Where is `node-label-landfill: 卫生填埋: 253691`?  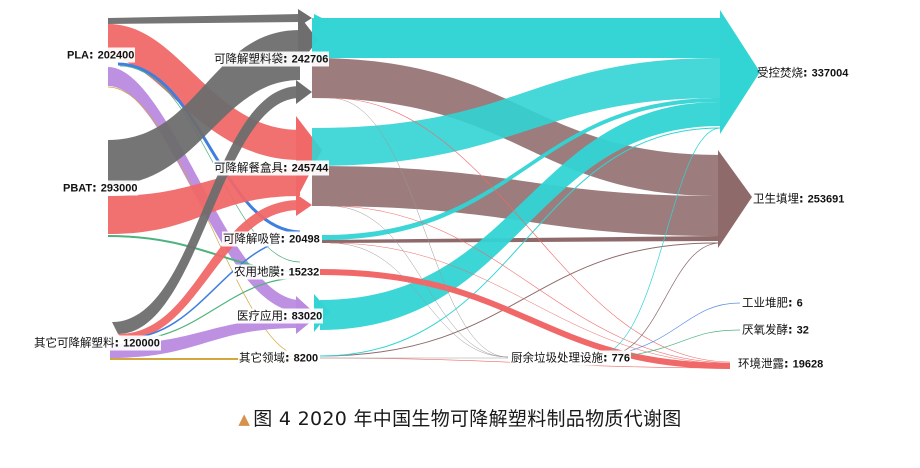 node-label-landfill: 卫生填埋: 253691 is located at coordinates (799, 198).